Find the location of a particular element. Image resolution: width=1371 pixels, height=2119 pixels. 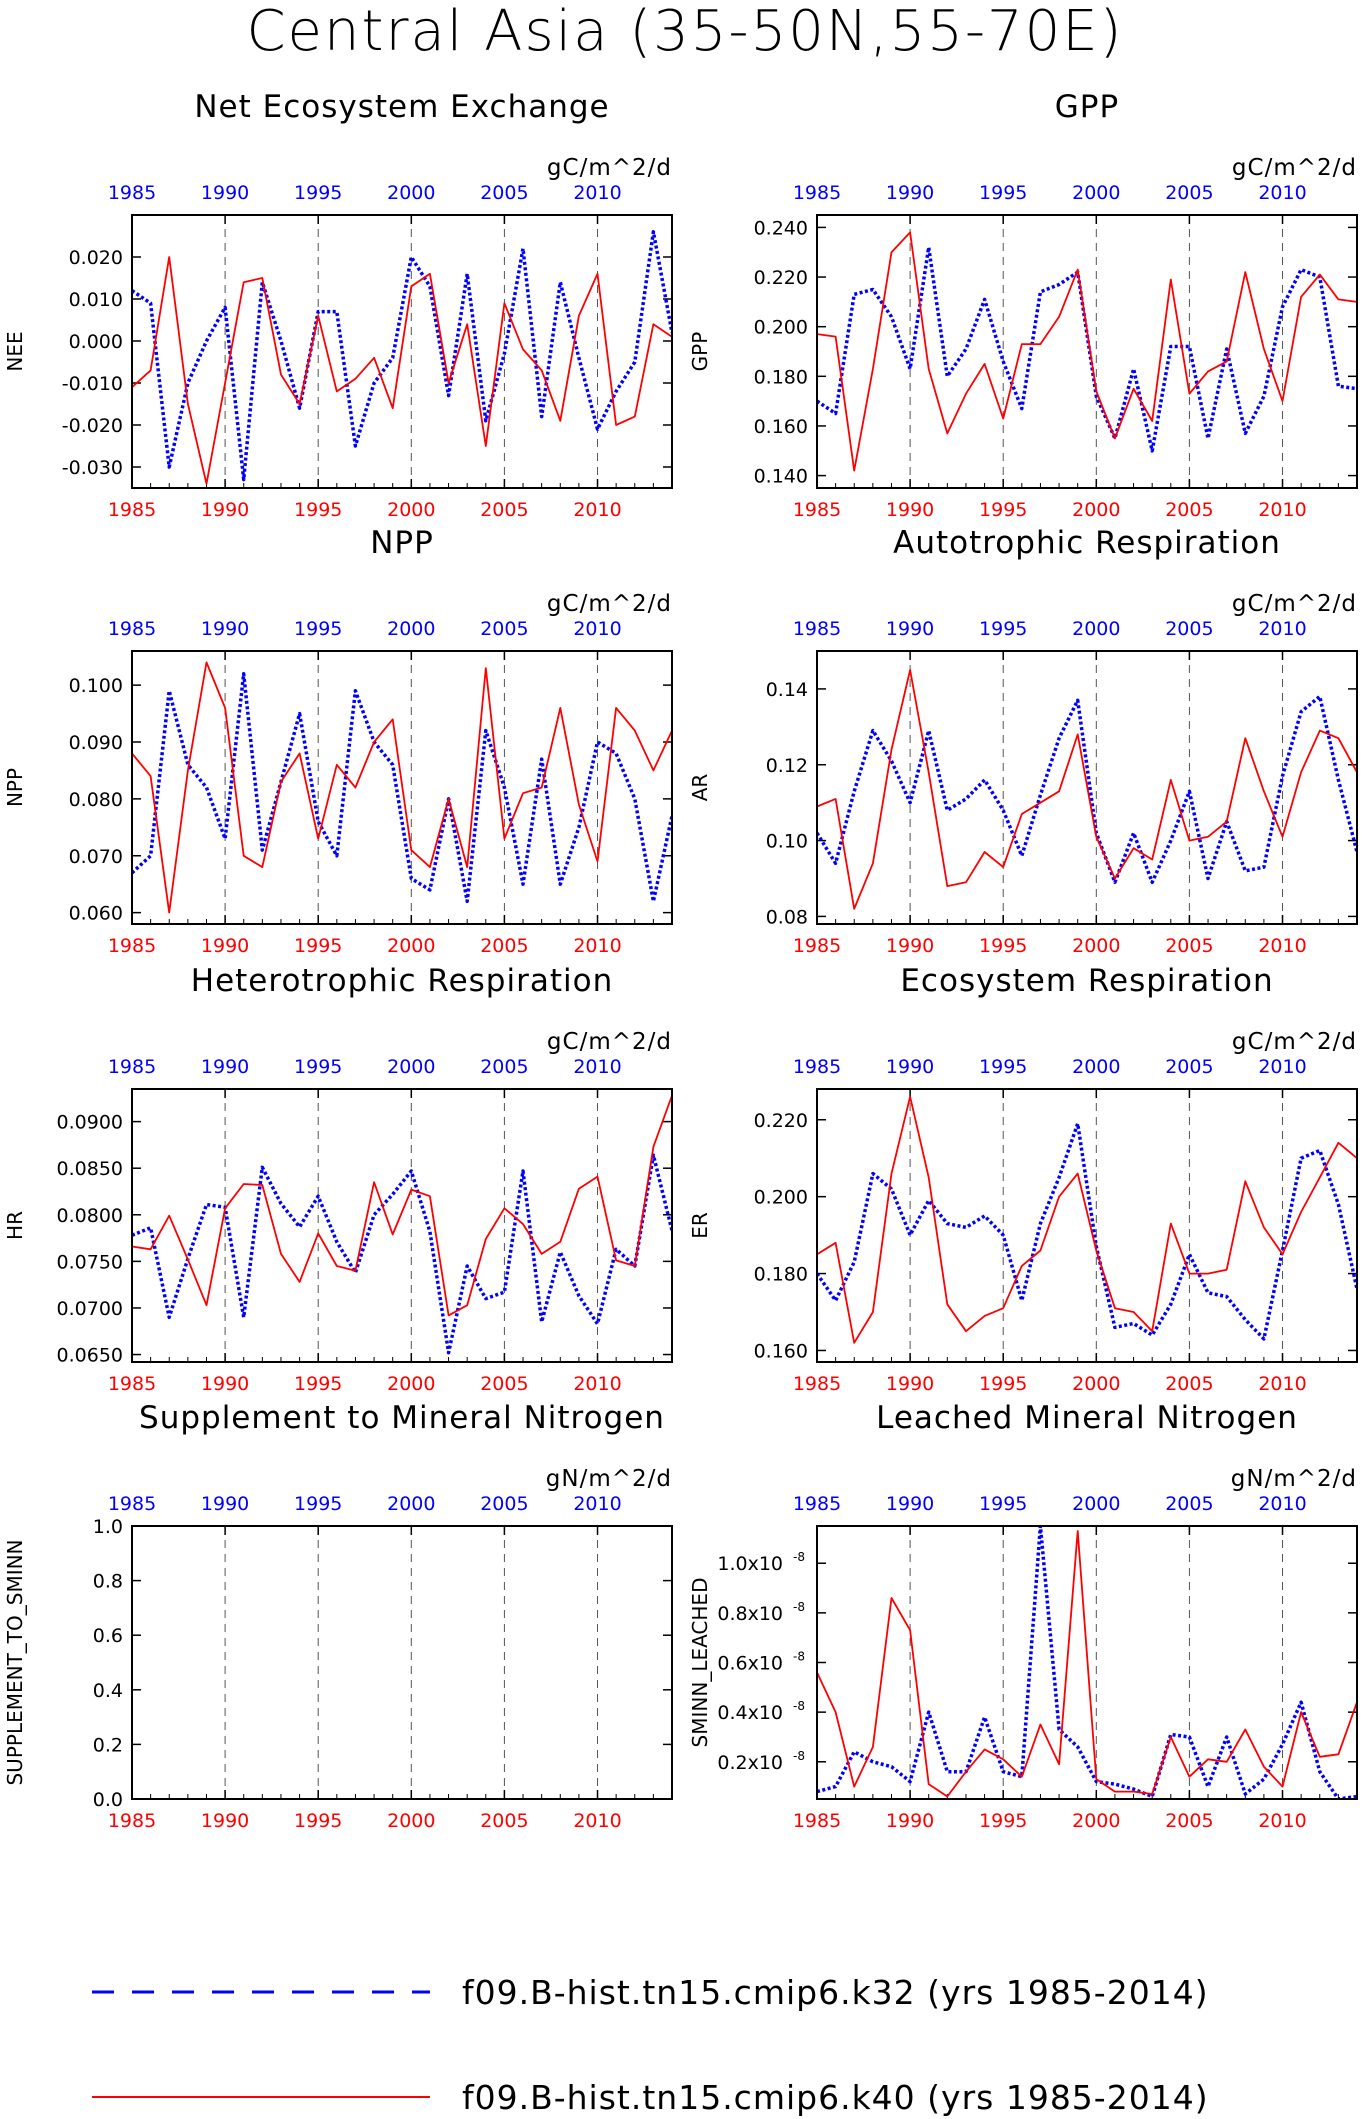

chart-4-xtick-label-bottom-1995: 1995 is located at coordinates (318, 1384).